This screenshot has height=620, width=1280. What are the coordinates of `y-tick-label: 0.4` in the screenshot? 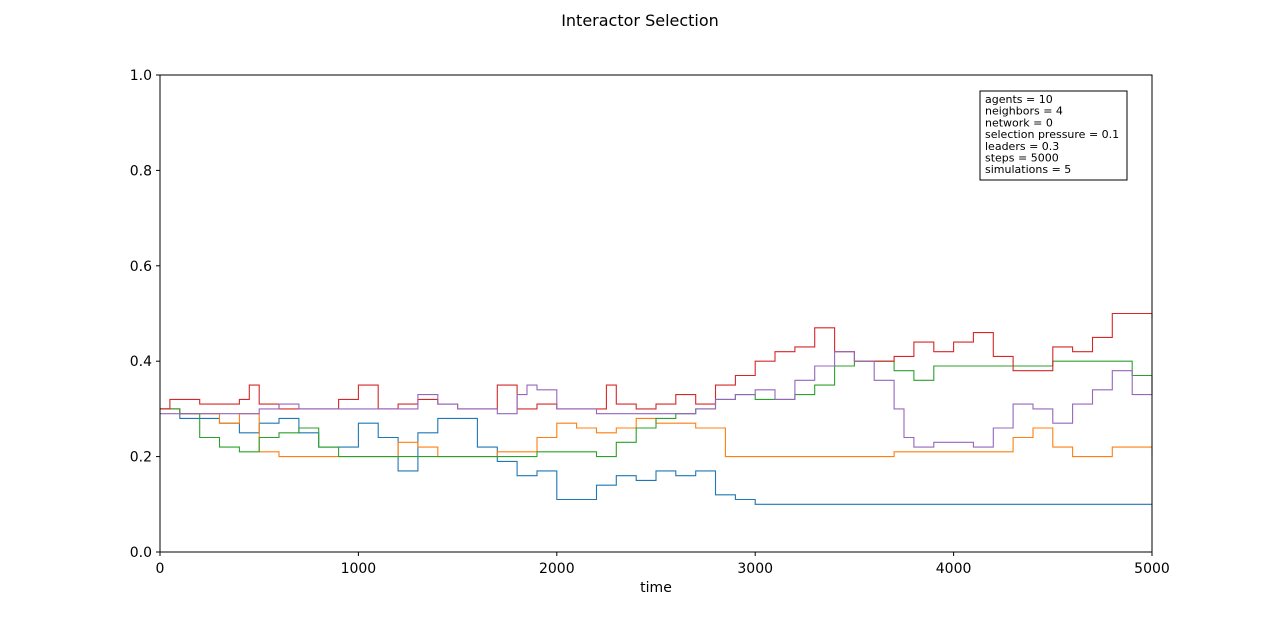 It's located at (141, 362).